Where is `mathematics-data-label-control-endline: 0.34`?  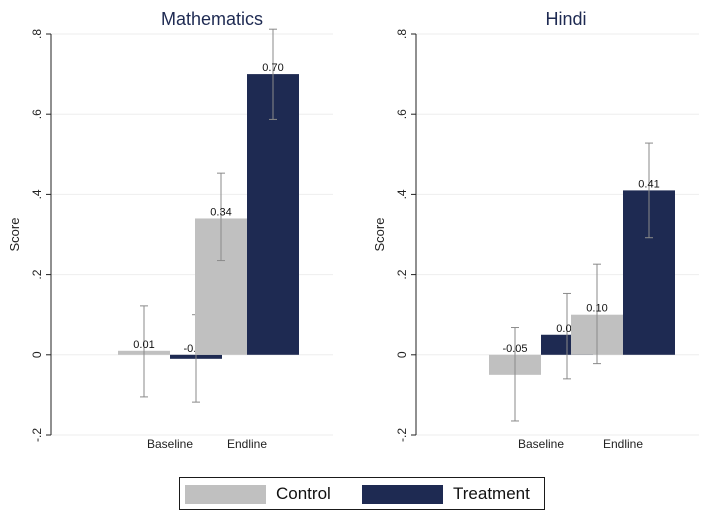
mathematics-data-label-control-endline: 0.34 is located at coordinates (220, 212).